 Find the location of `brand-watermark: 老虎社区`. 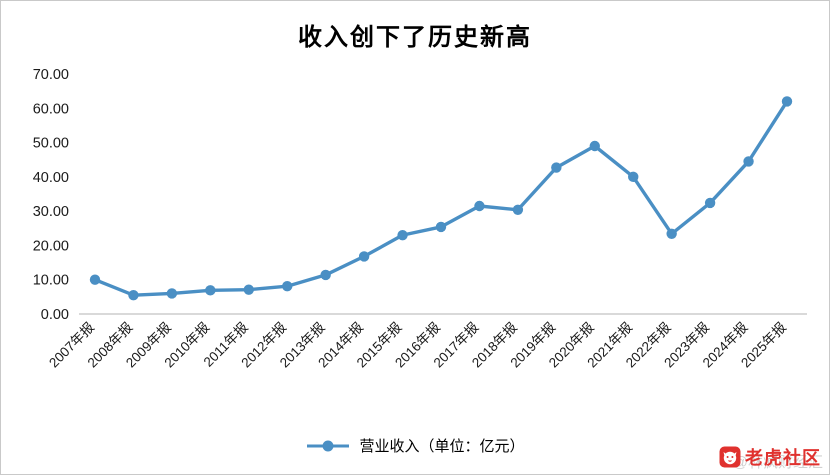

brand-watermark: 老虎社区 is located at coordinates (770, 457).